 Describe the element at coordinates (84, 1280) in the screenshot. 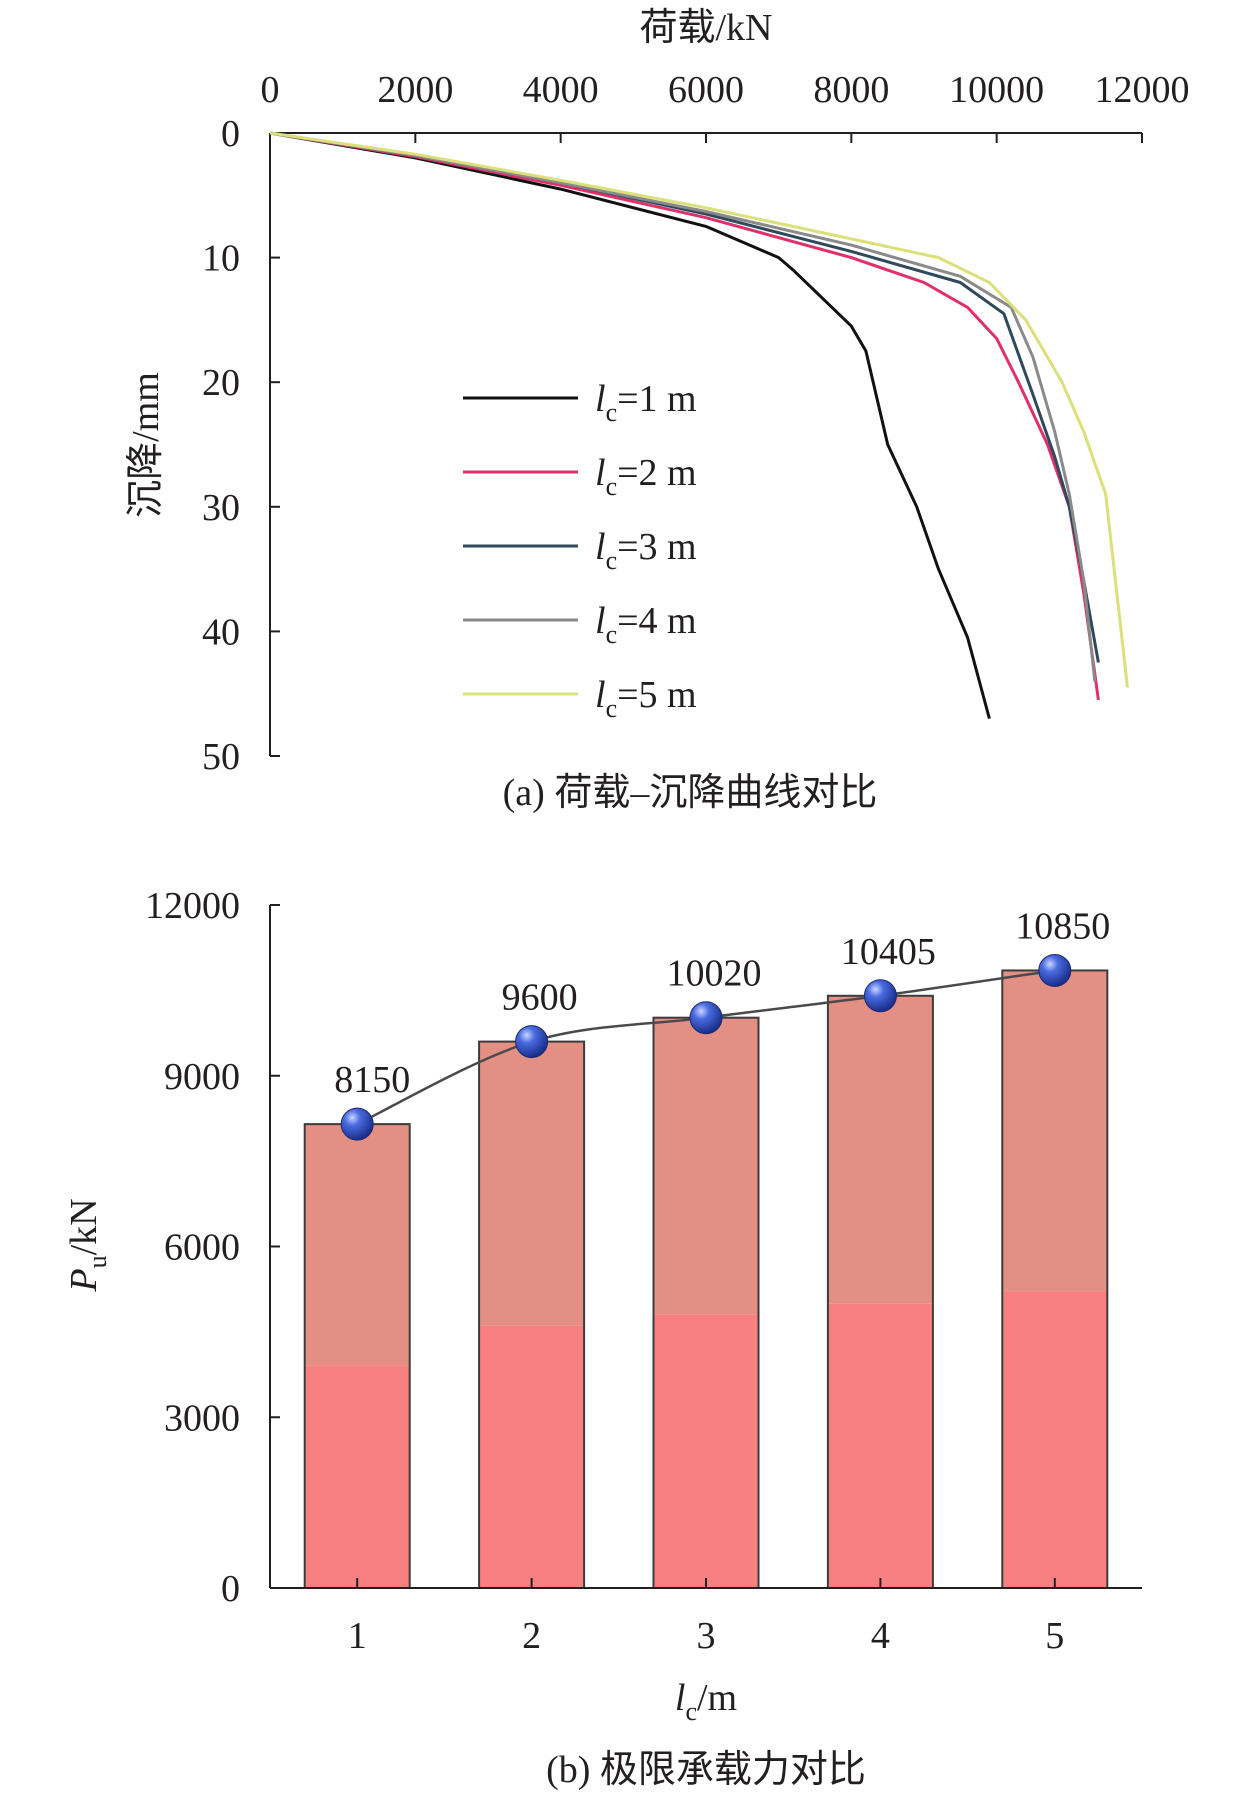

I see `y-axis-title-symbol: P` at that location.